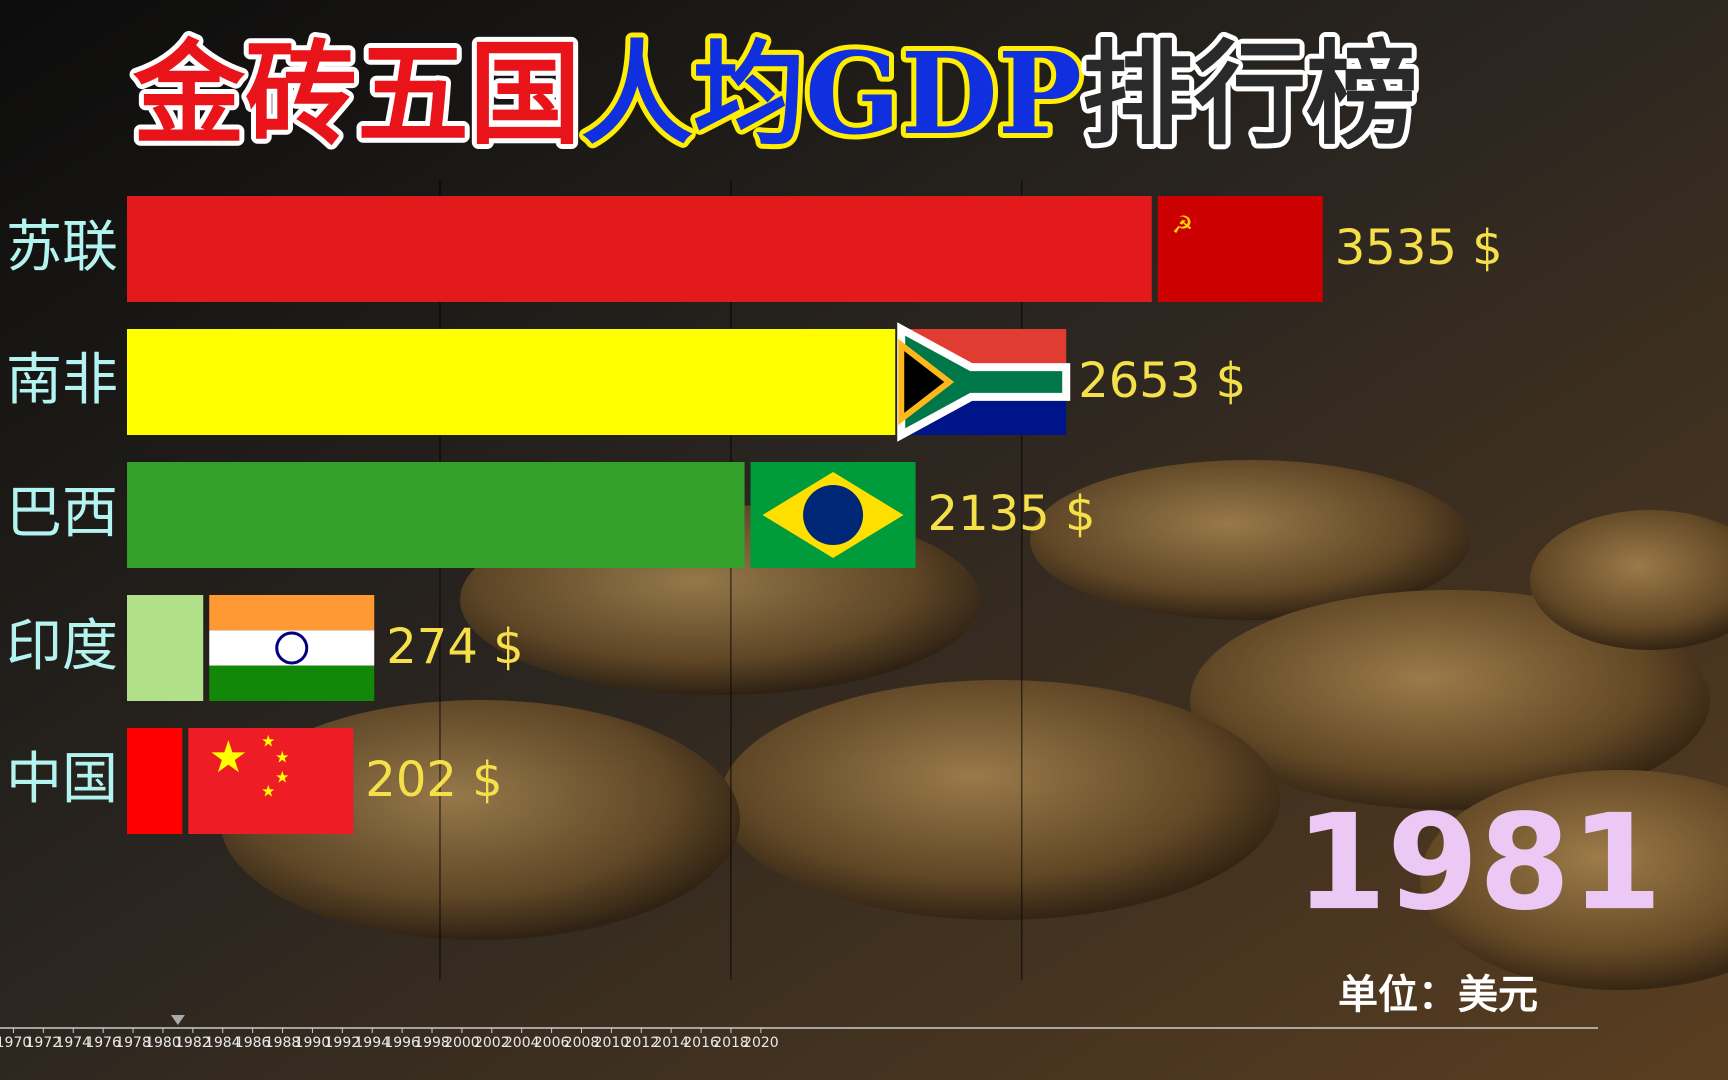 Image resolution: width=1728 pixels, height=1080 pixels. Describe the element at coordinates (62, 247) in the screenshot. I see `category-label: 苏联` at that location.